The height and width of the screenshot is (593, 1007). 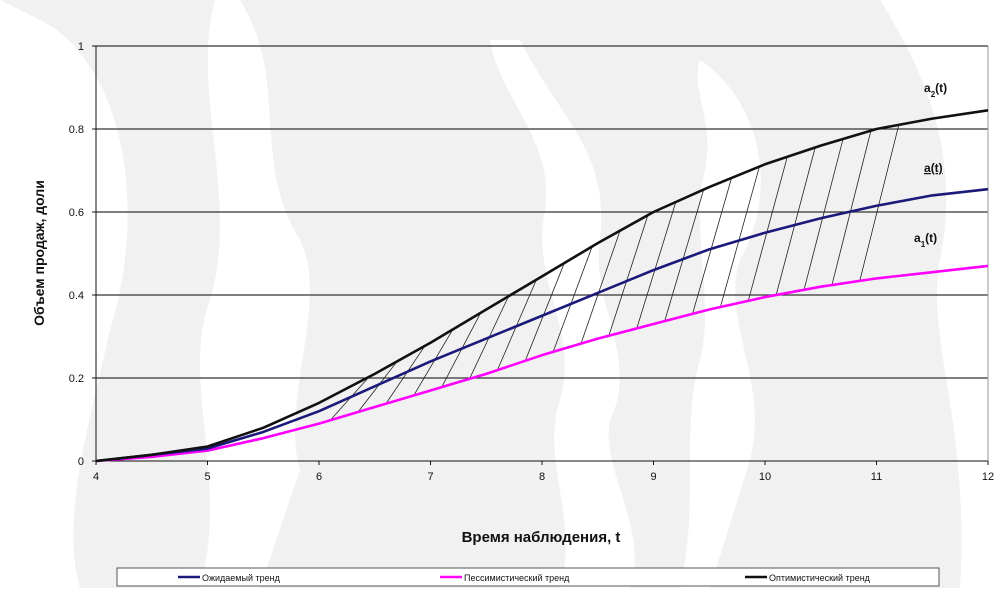 What do you see at coordinates (876, 477) in the screenshot?
I see `x-tick-label: 11` at bounding box center [876, 477].